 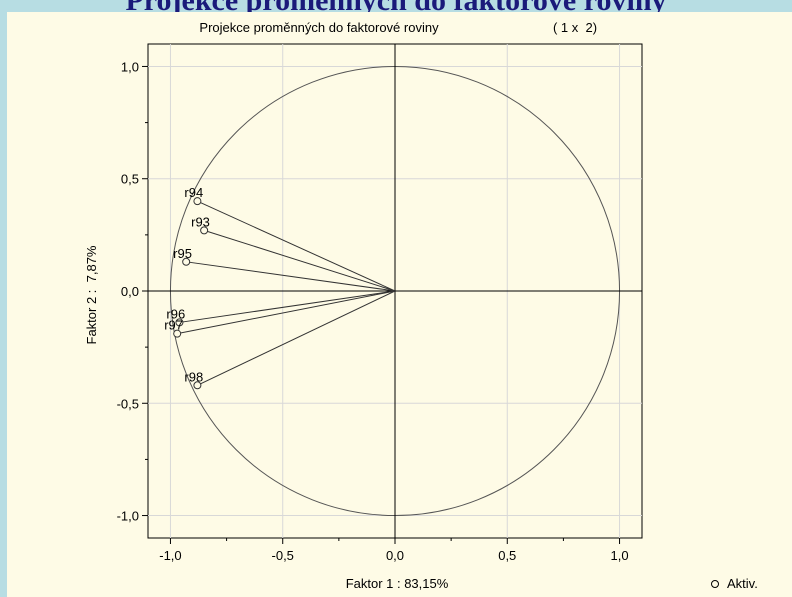 I want to click on y-tick-label: -0,5, so click(x=128, y=403).